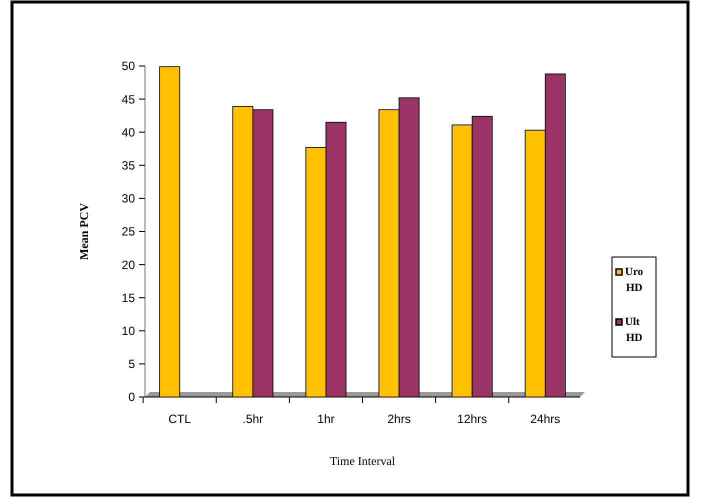  Describe the element at coordinates (472, 419) in the screenshot. I see `x-tick-label: 12hrs` at that location.